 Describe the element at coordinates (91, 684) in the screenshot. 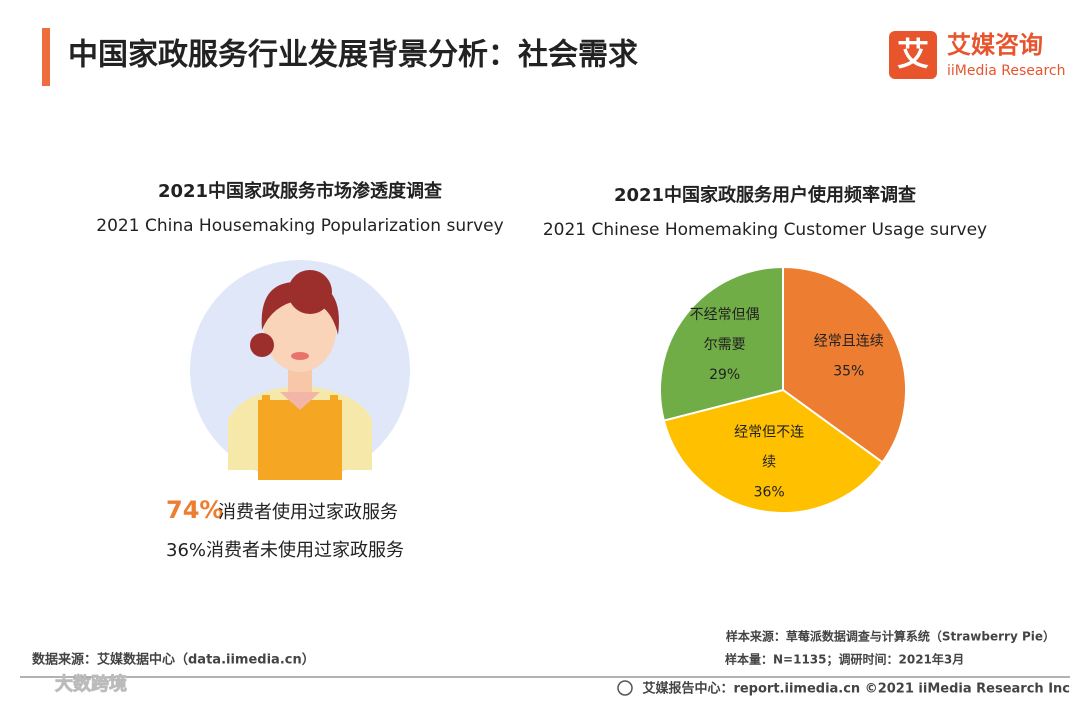

I see `watermark: 大数跨境` at that location.